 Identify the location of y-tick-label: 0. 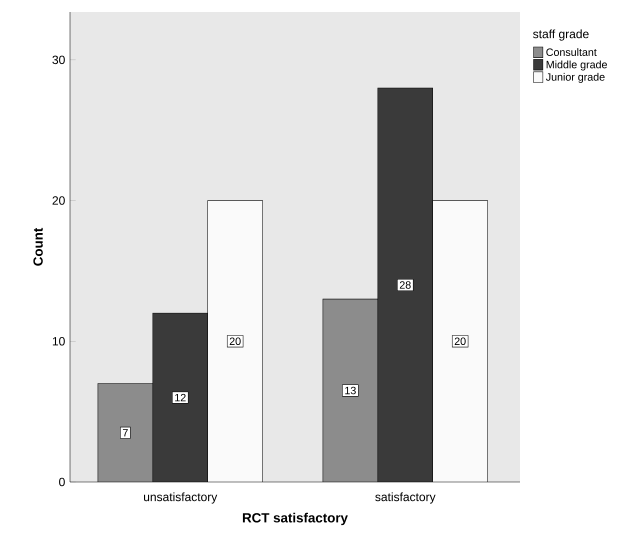
(62, 482).